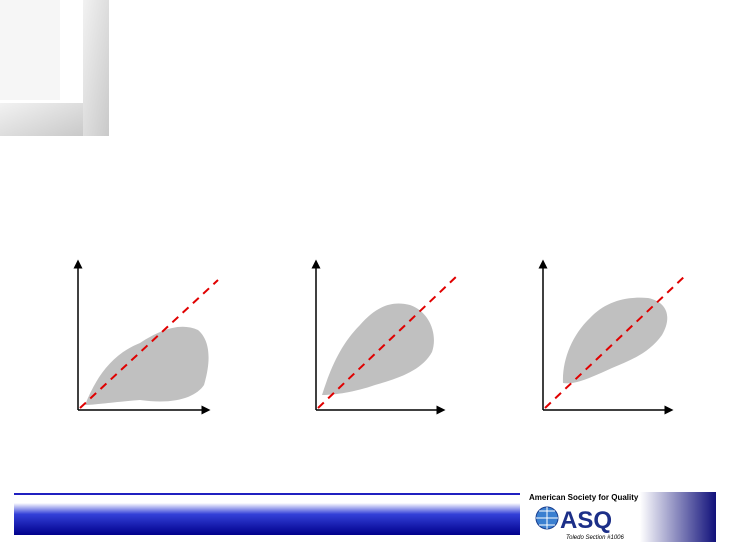  Describe the element at coordinates (267, 519) in the screenshot. I see `footer-bar` at that location.